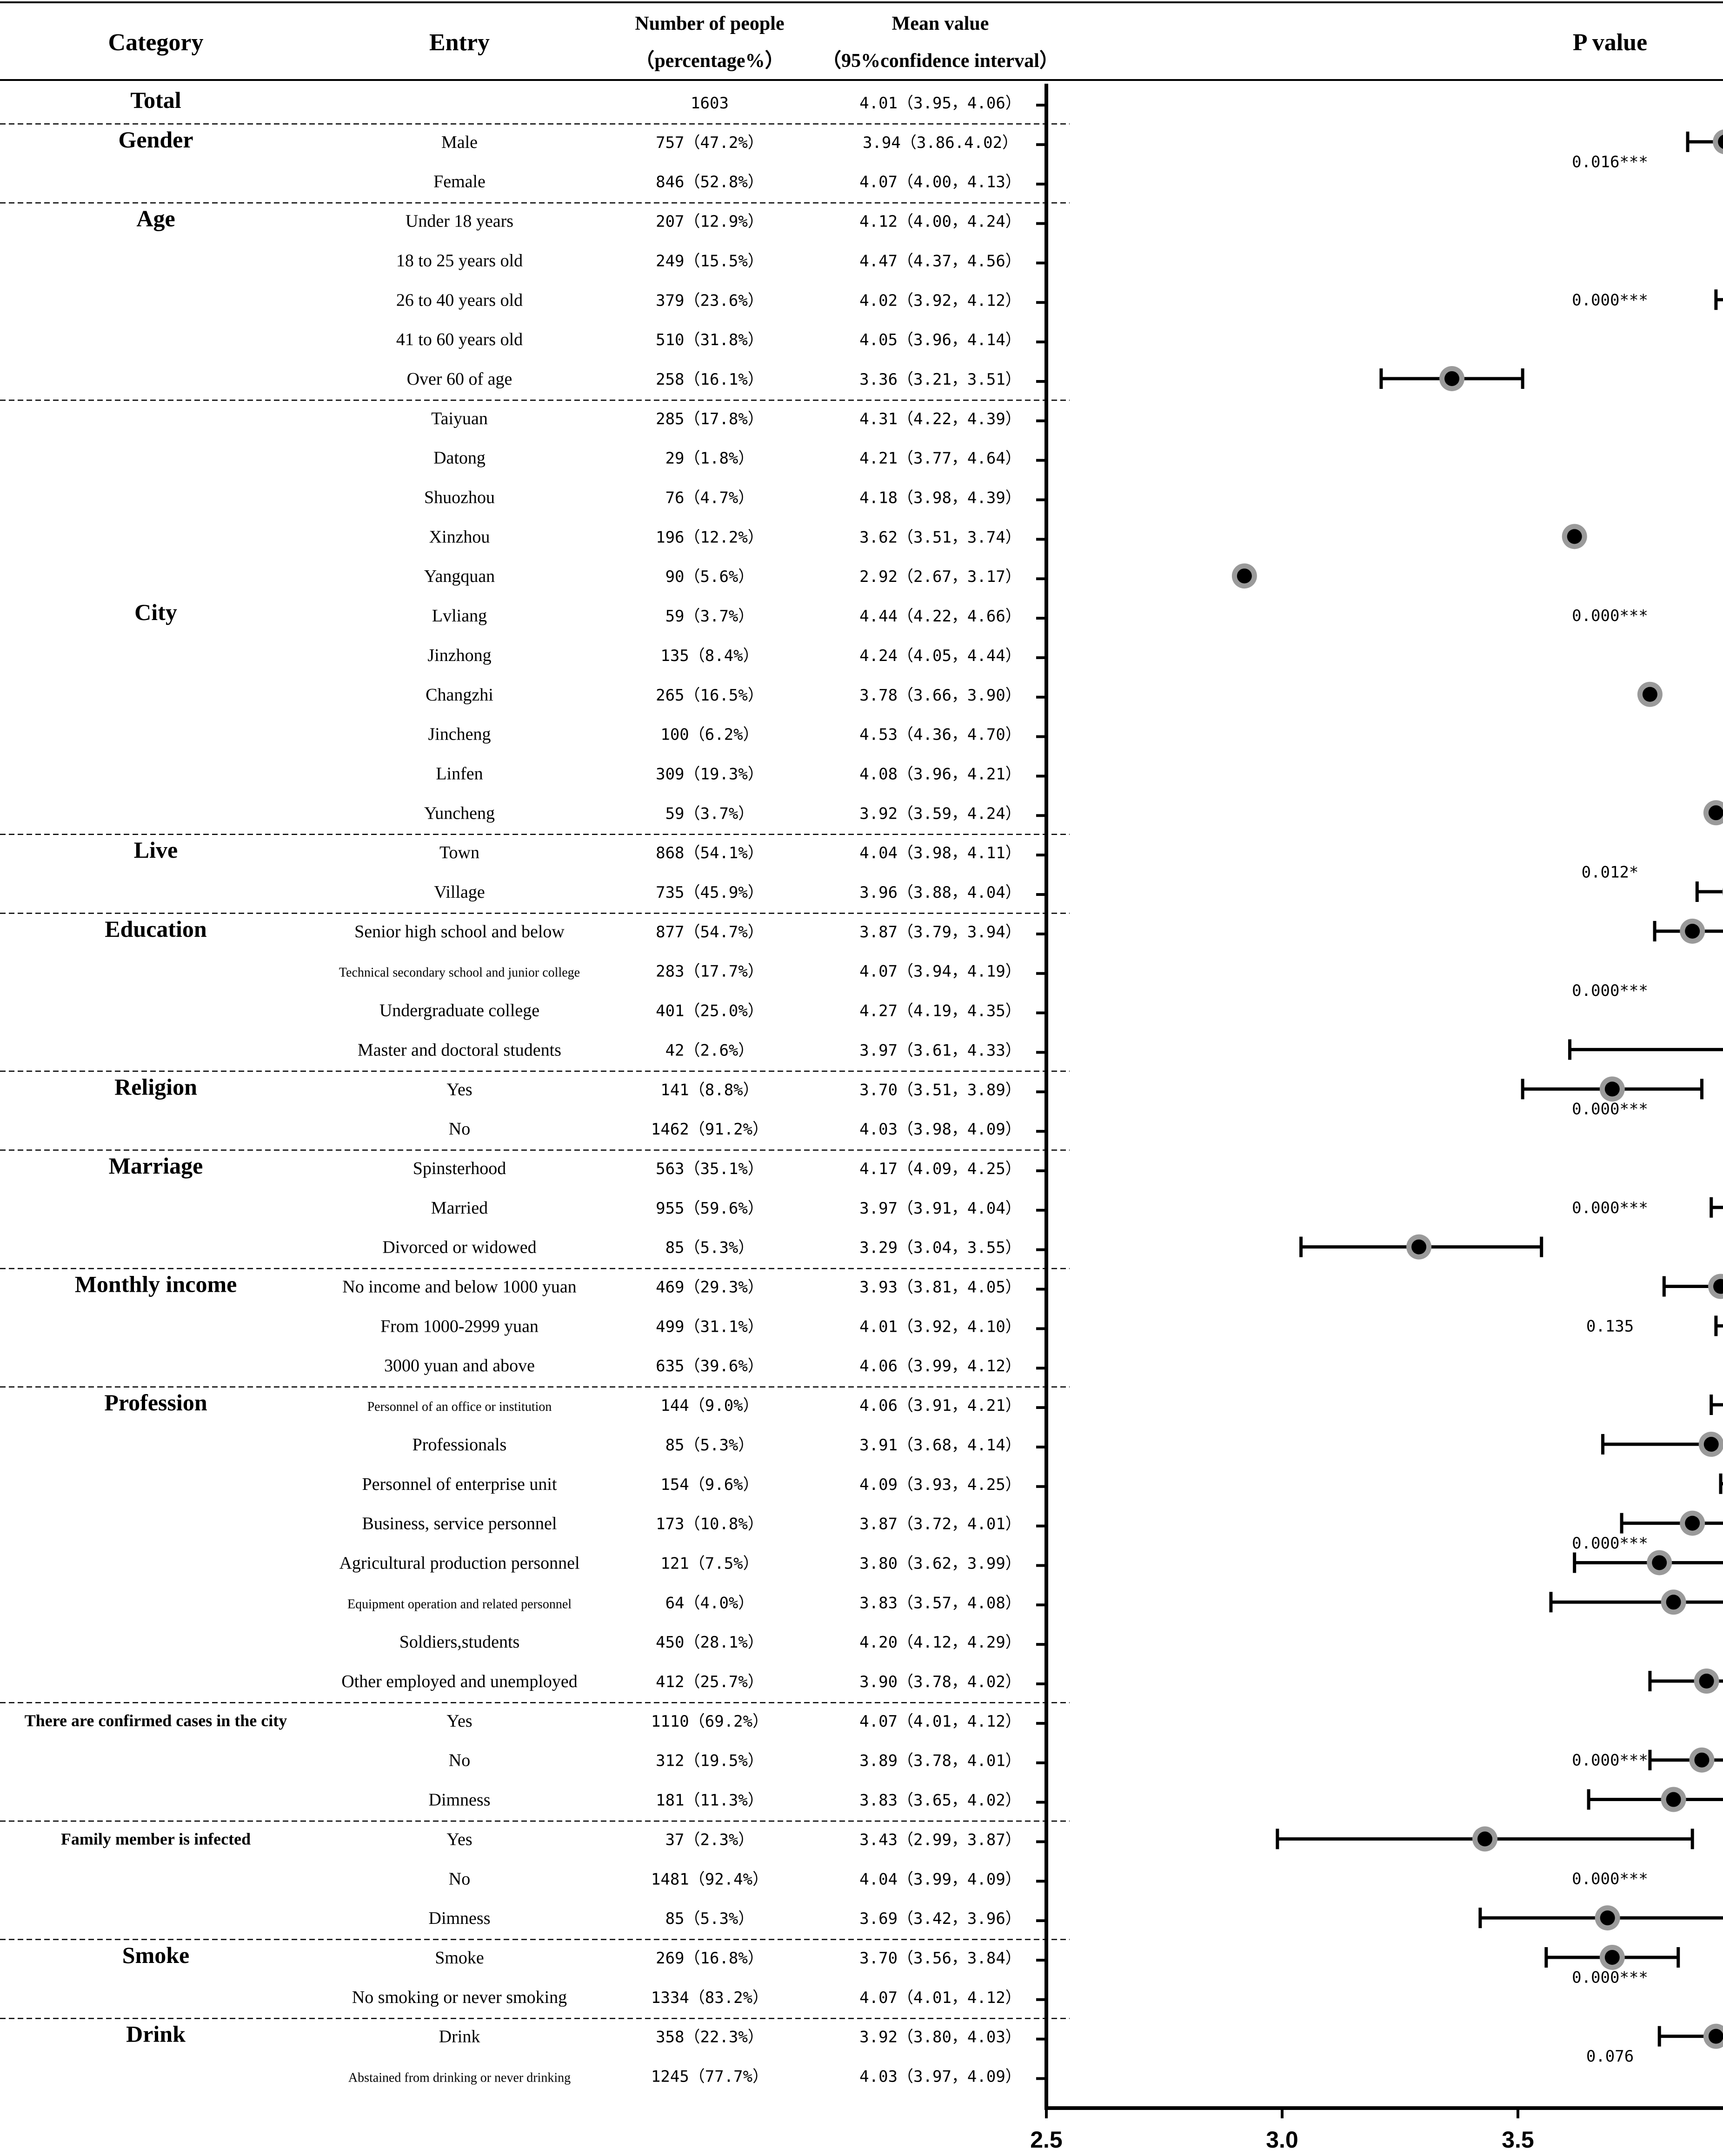 The width and height of the screenshot is (1723, 2156). What do you see at coordinates (940, 1839) in the screenshot?
I see `mean-ci-value: 3.43（2.99，3.87）` at bounding box center [940, 1839].